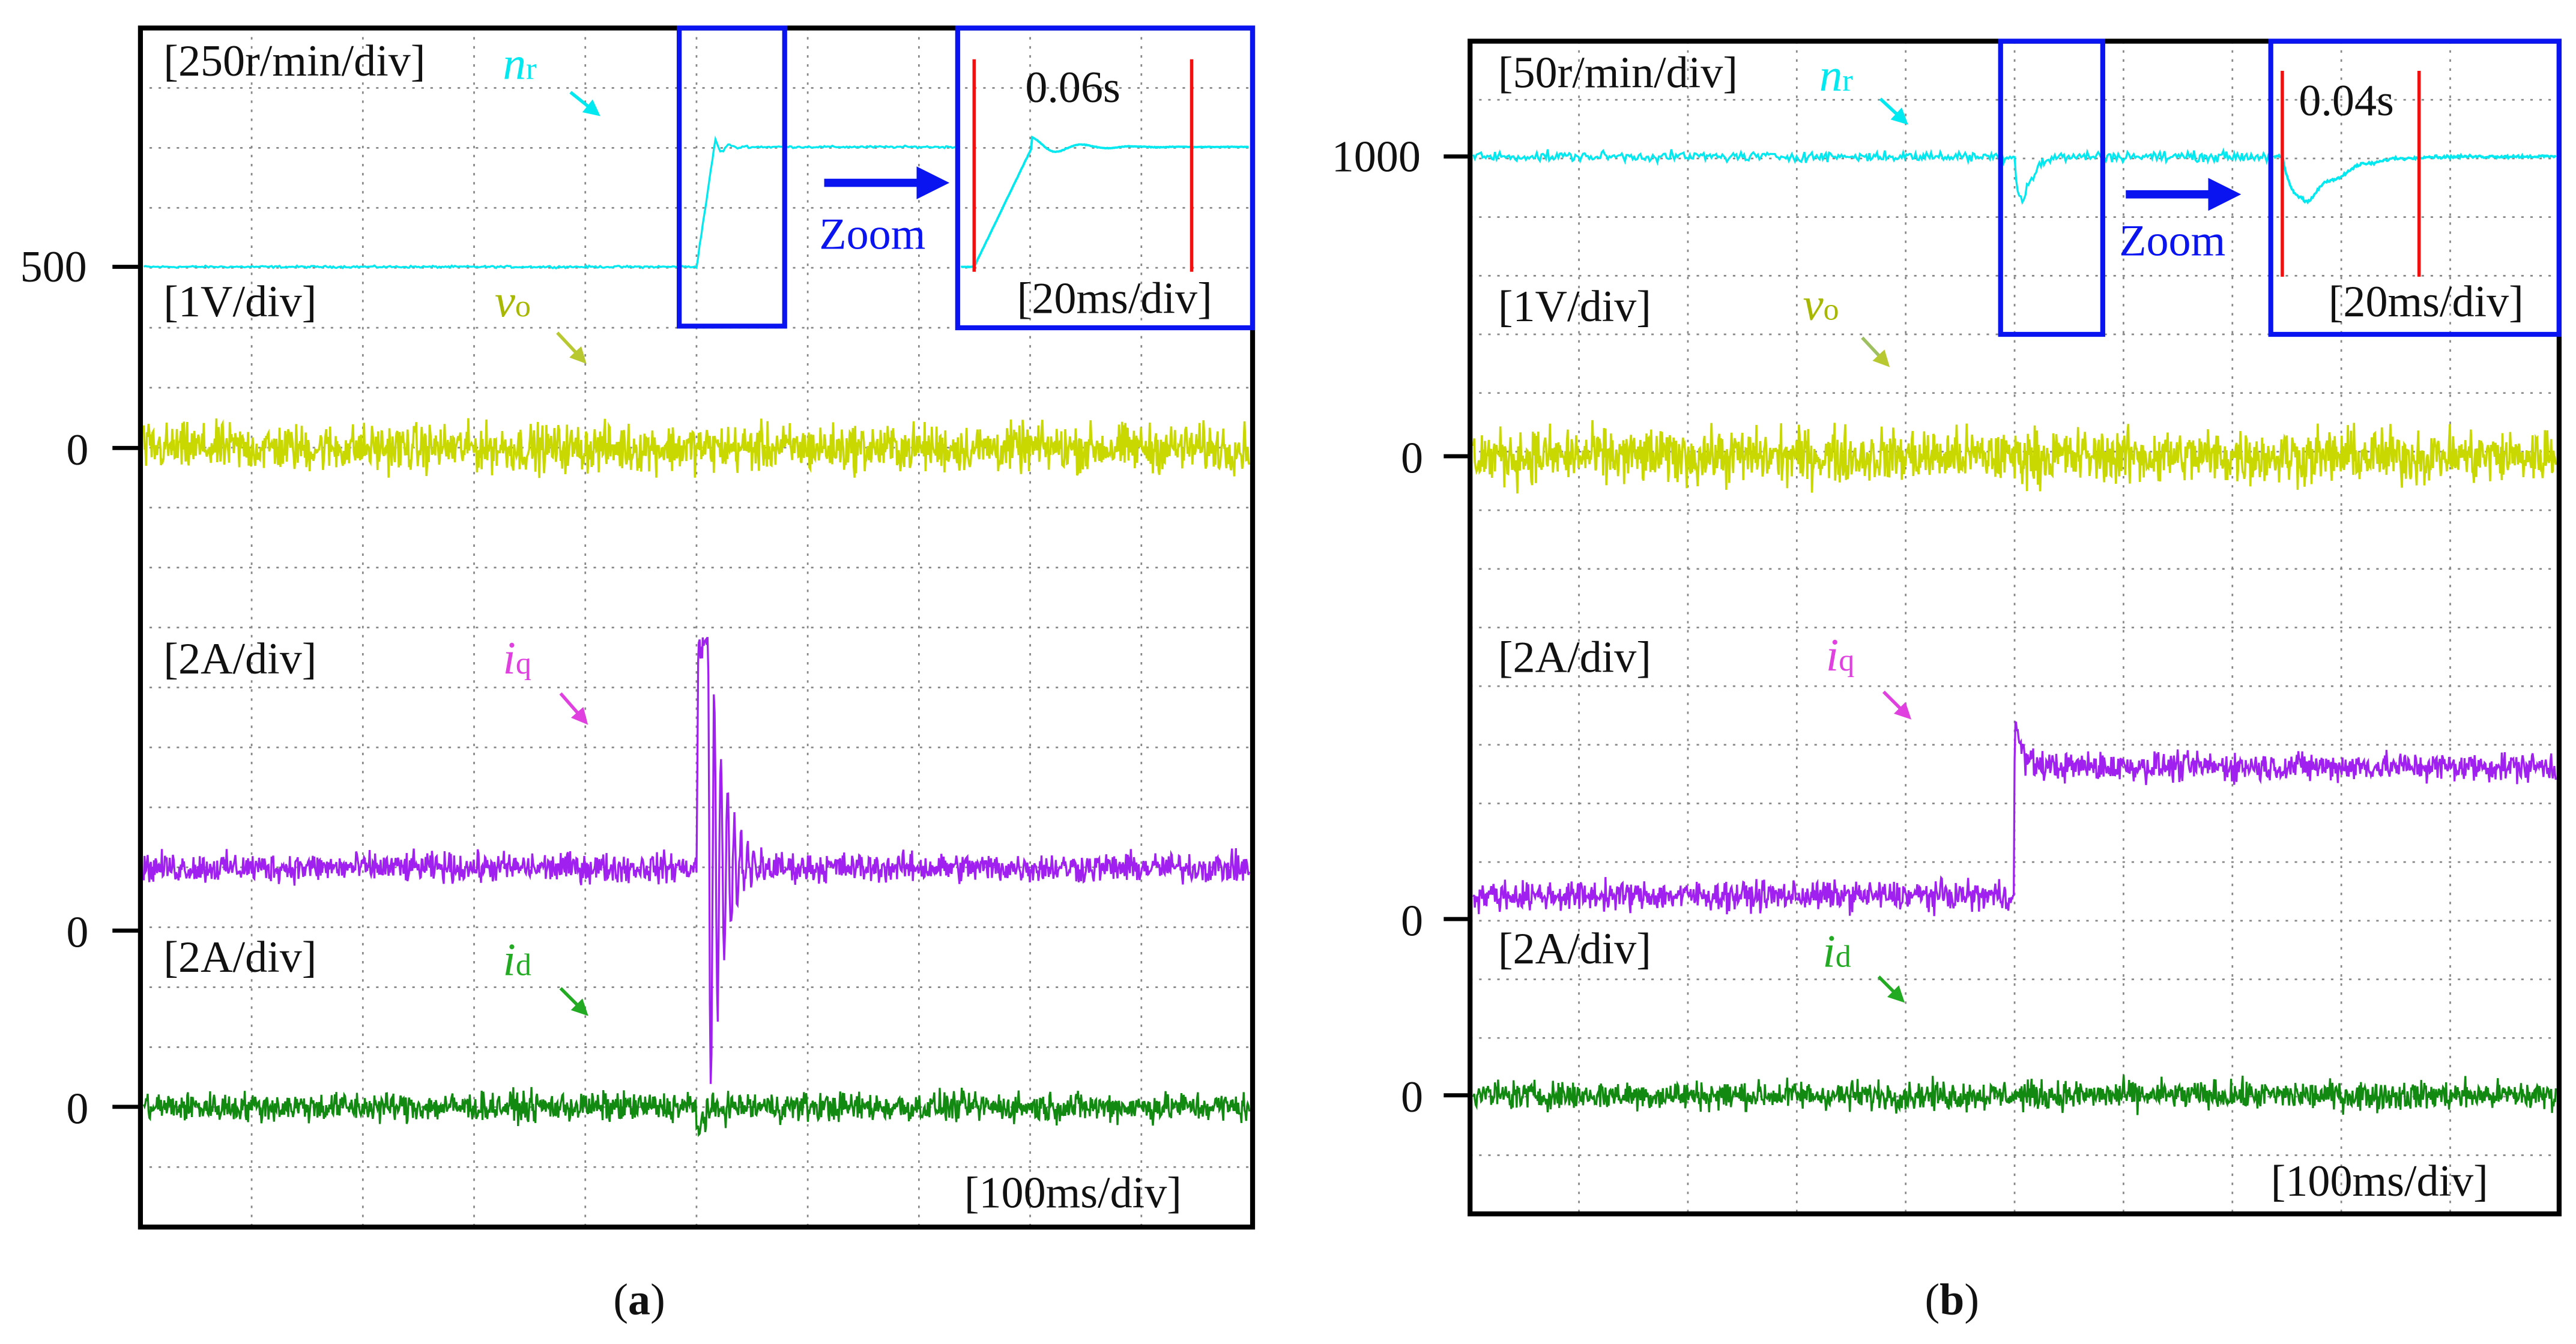  I want to click on zoom-interval: 0.04s, so click(2346, 101).